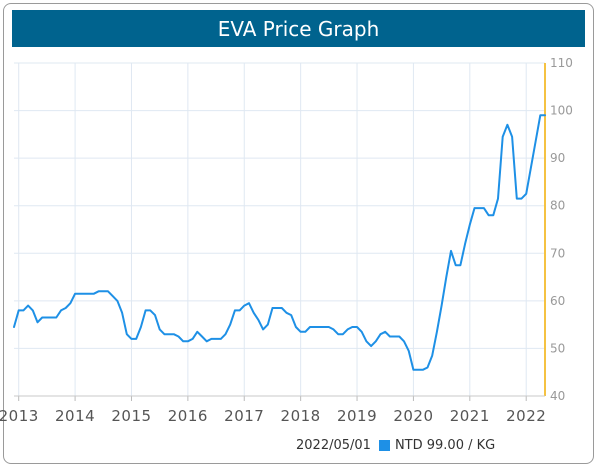  What do you see at coordinates (561, 111) in the screenshot?
I see `y-tick-label: 100` at bounding box center [561, 111].